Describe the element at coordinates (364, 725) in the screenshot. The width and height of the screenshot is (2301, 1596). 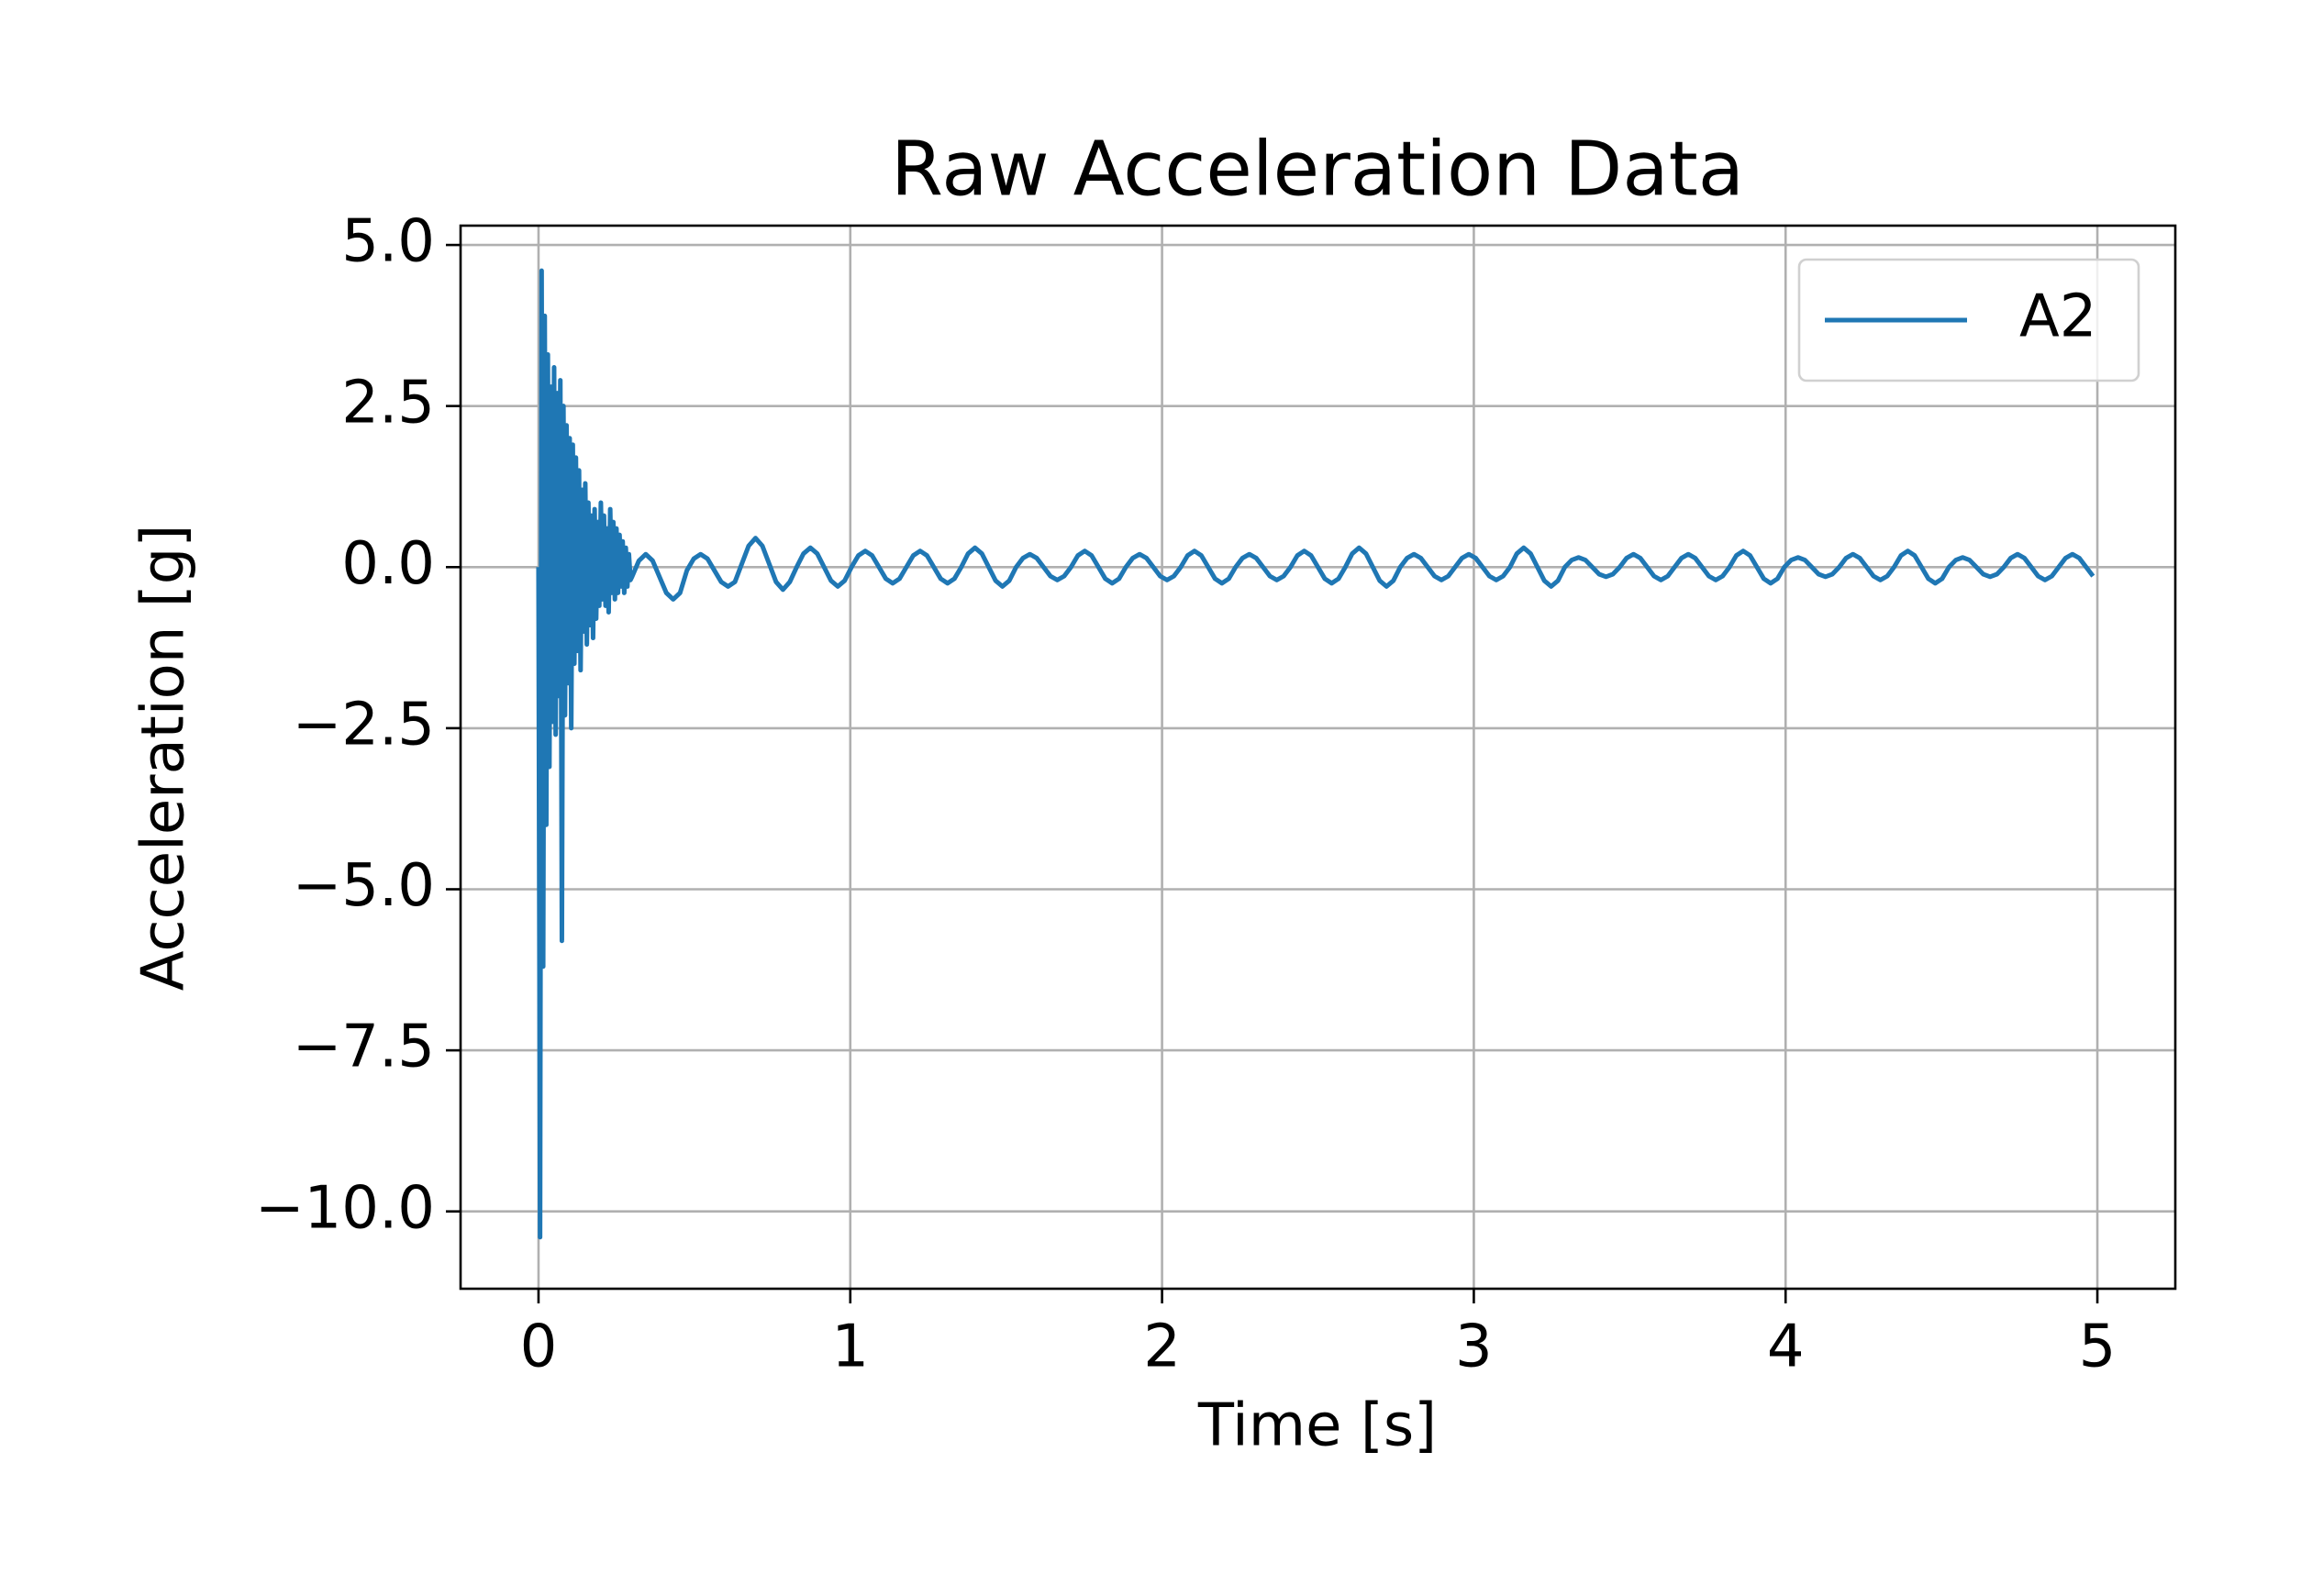
I see `y-tick-label: −2.5` at that location.